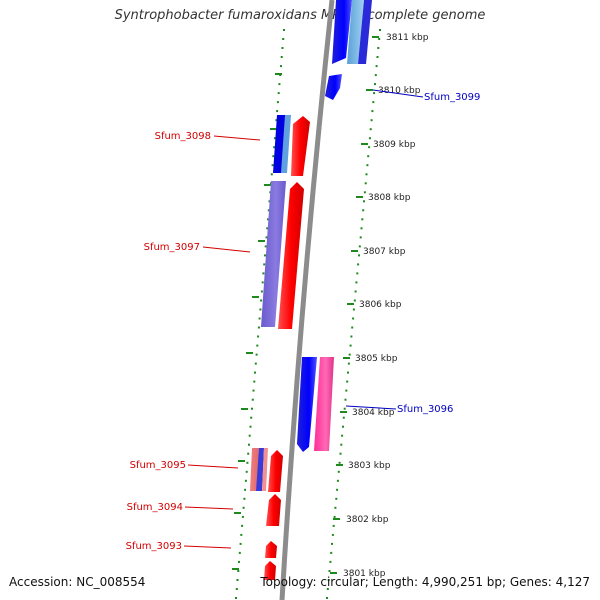 The height and width of the screenshot is (600, 600). Describe the element at coordinates (183, 136) in the screenshot. I see `gene-label-sfum-3098: Sfum_3098` at that location.